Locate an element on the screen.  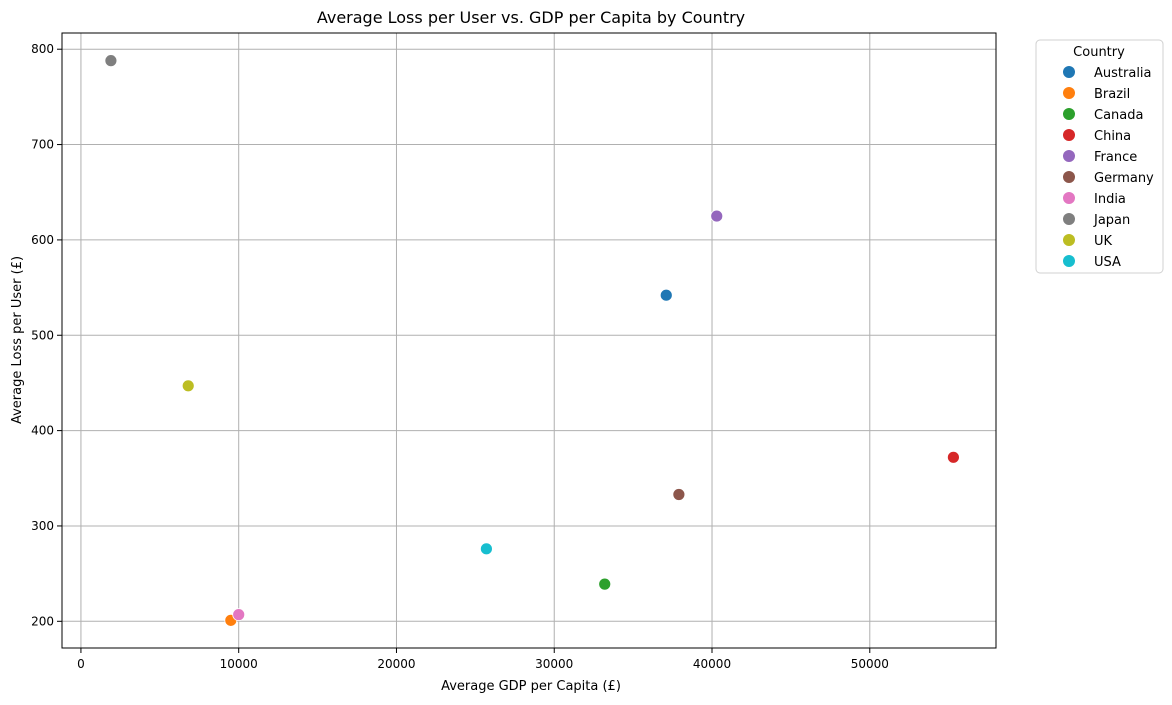
x-tick-label: 50000 is located at coordinates (870, 664).